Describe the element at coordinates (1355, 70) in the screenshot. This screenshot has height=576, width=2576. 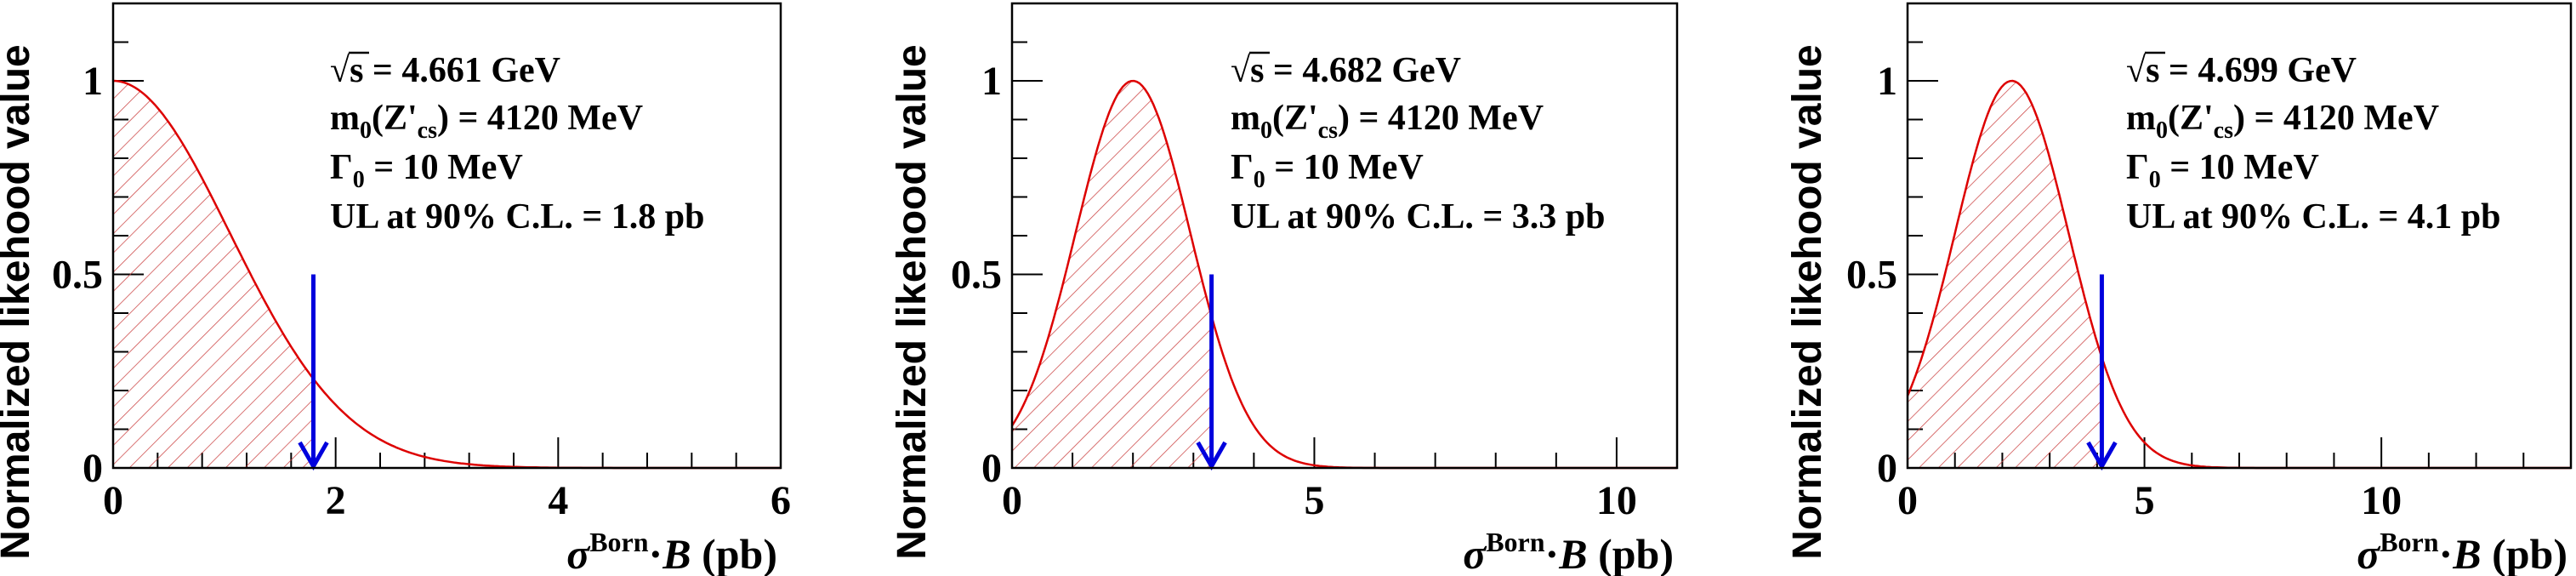
I see `sqrt-s-text: s = 4.682 GeV` at that location.